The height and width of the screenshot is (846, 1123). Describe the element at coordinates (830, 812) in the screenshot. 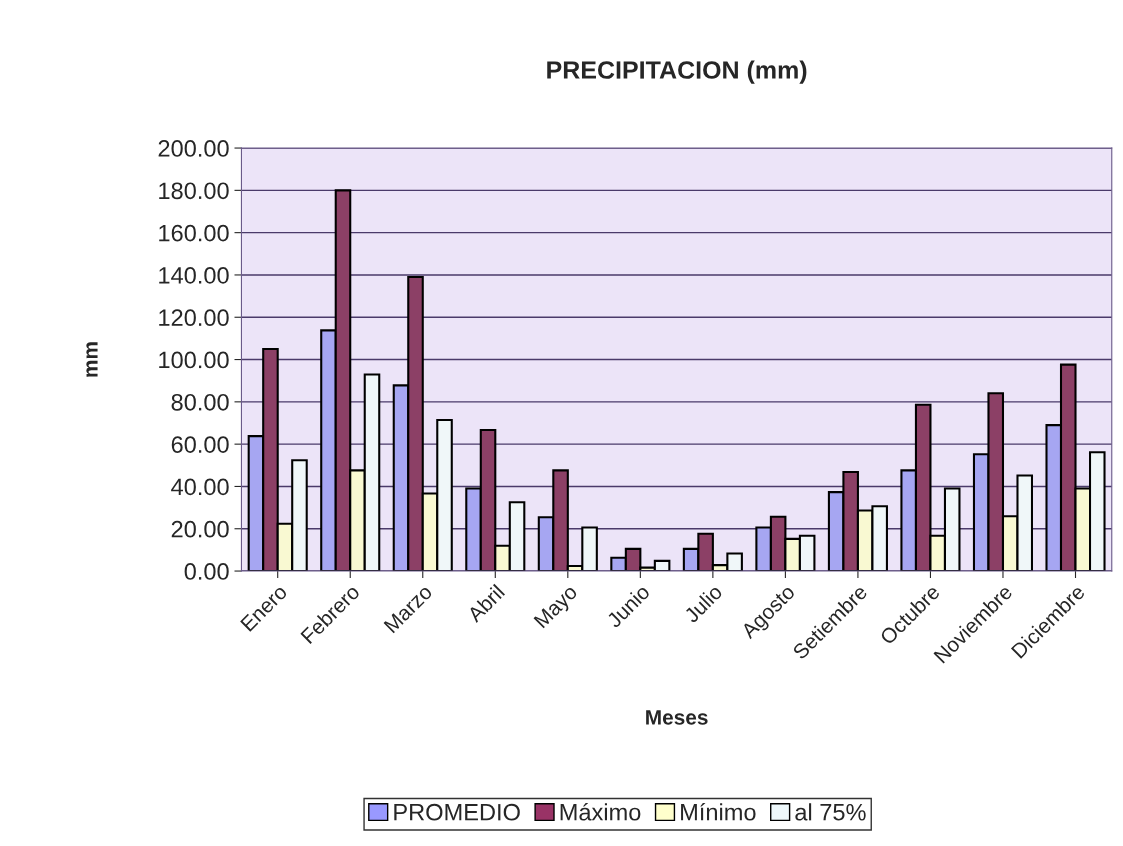

I see `legend-label: al 75%` at that location.